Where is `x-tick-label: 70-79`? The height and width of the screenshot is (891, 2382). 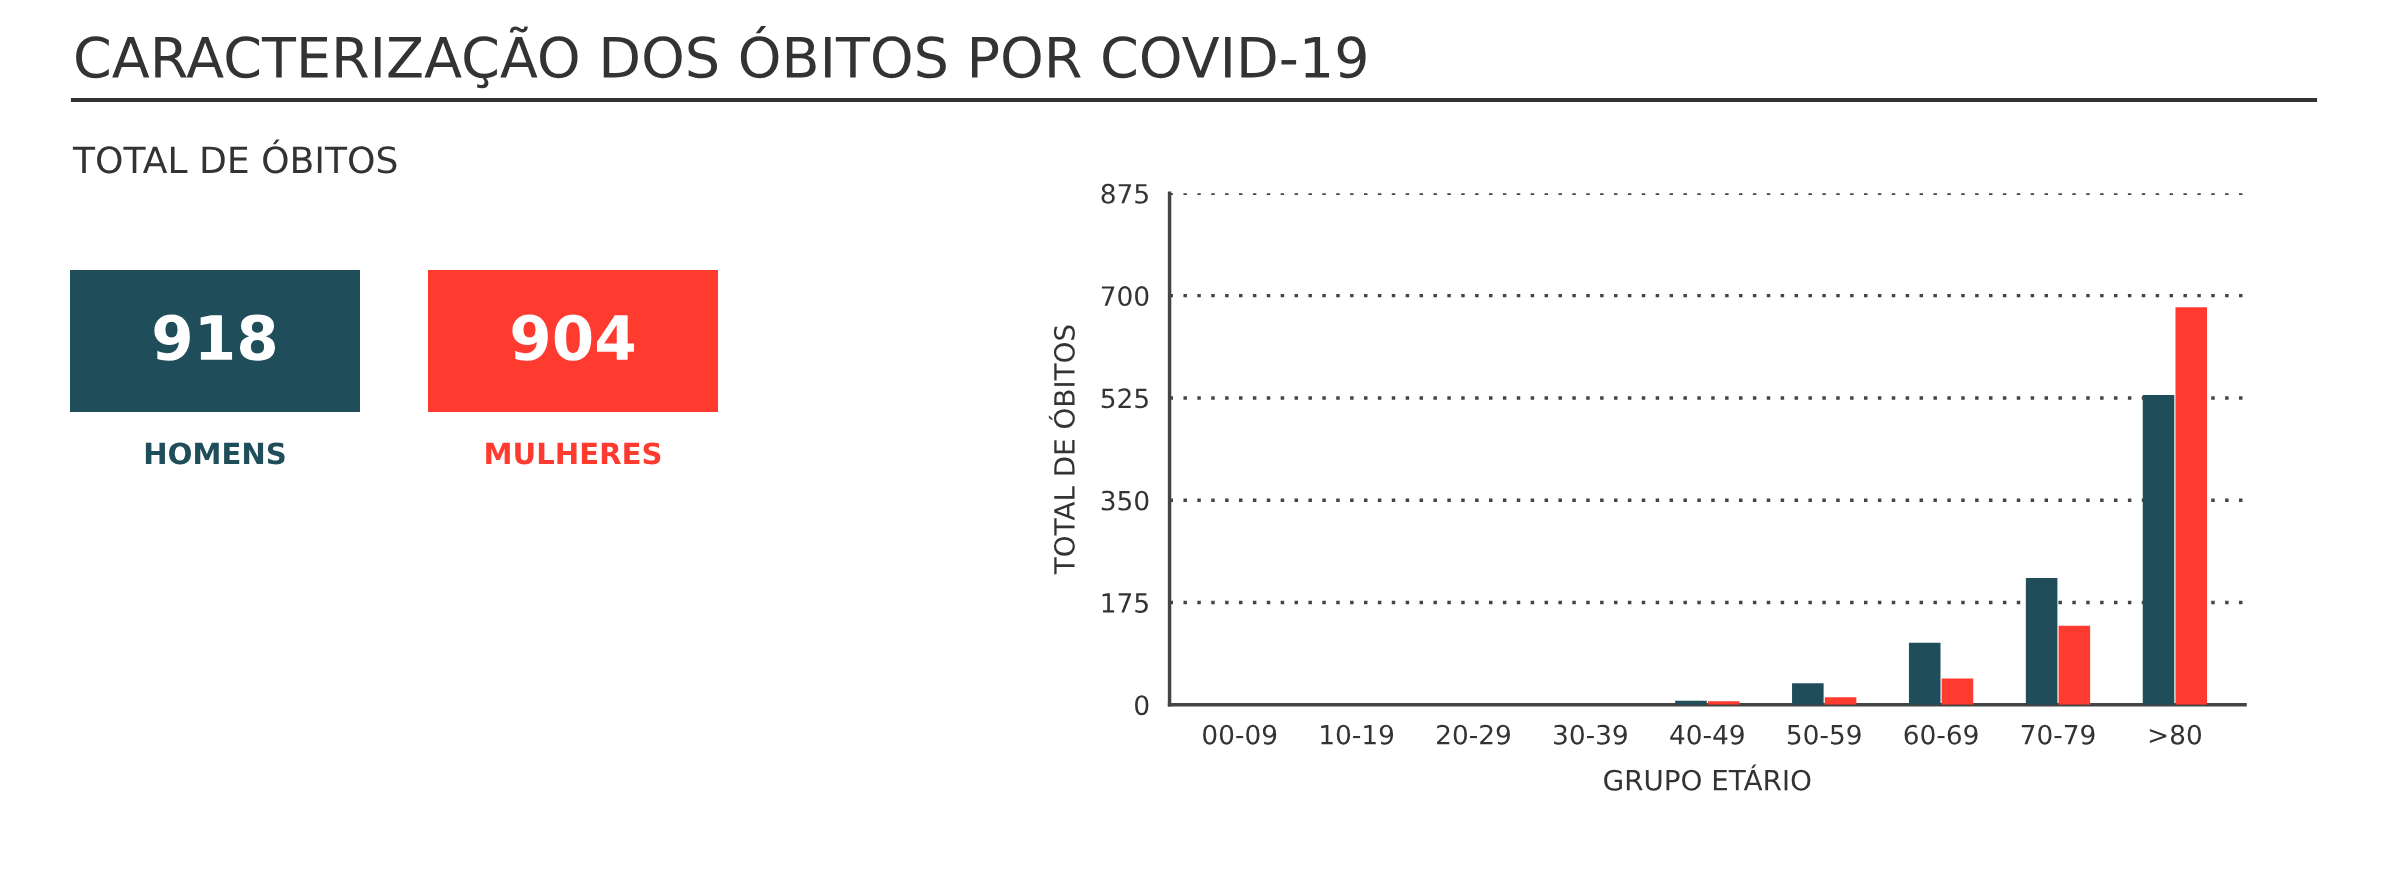 x-tick-label: 70-79 is located at coordinates (2058, 734).